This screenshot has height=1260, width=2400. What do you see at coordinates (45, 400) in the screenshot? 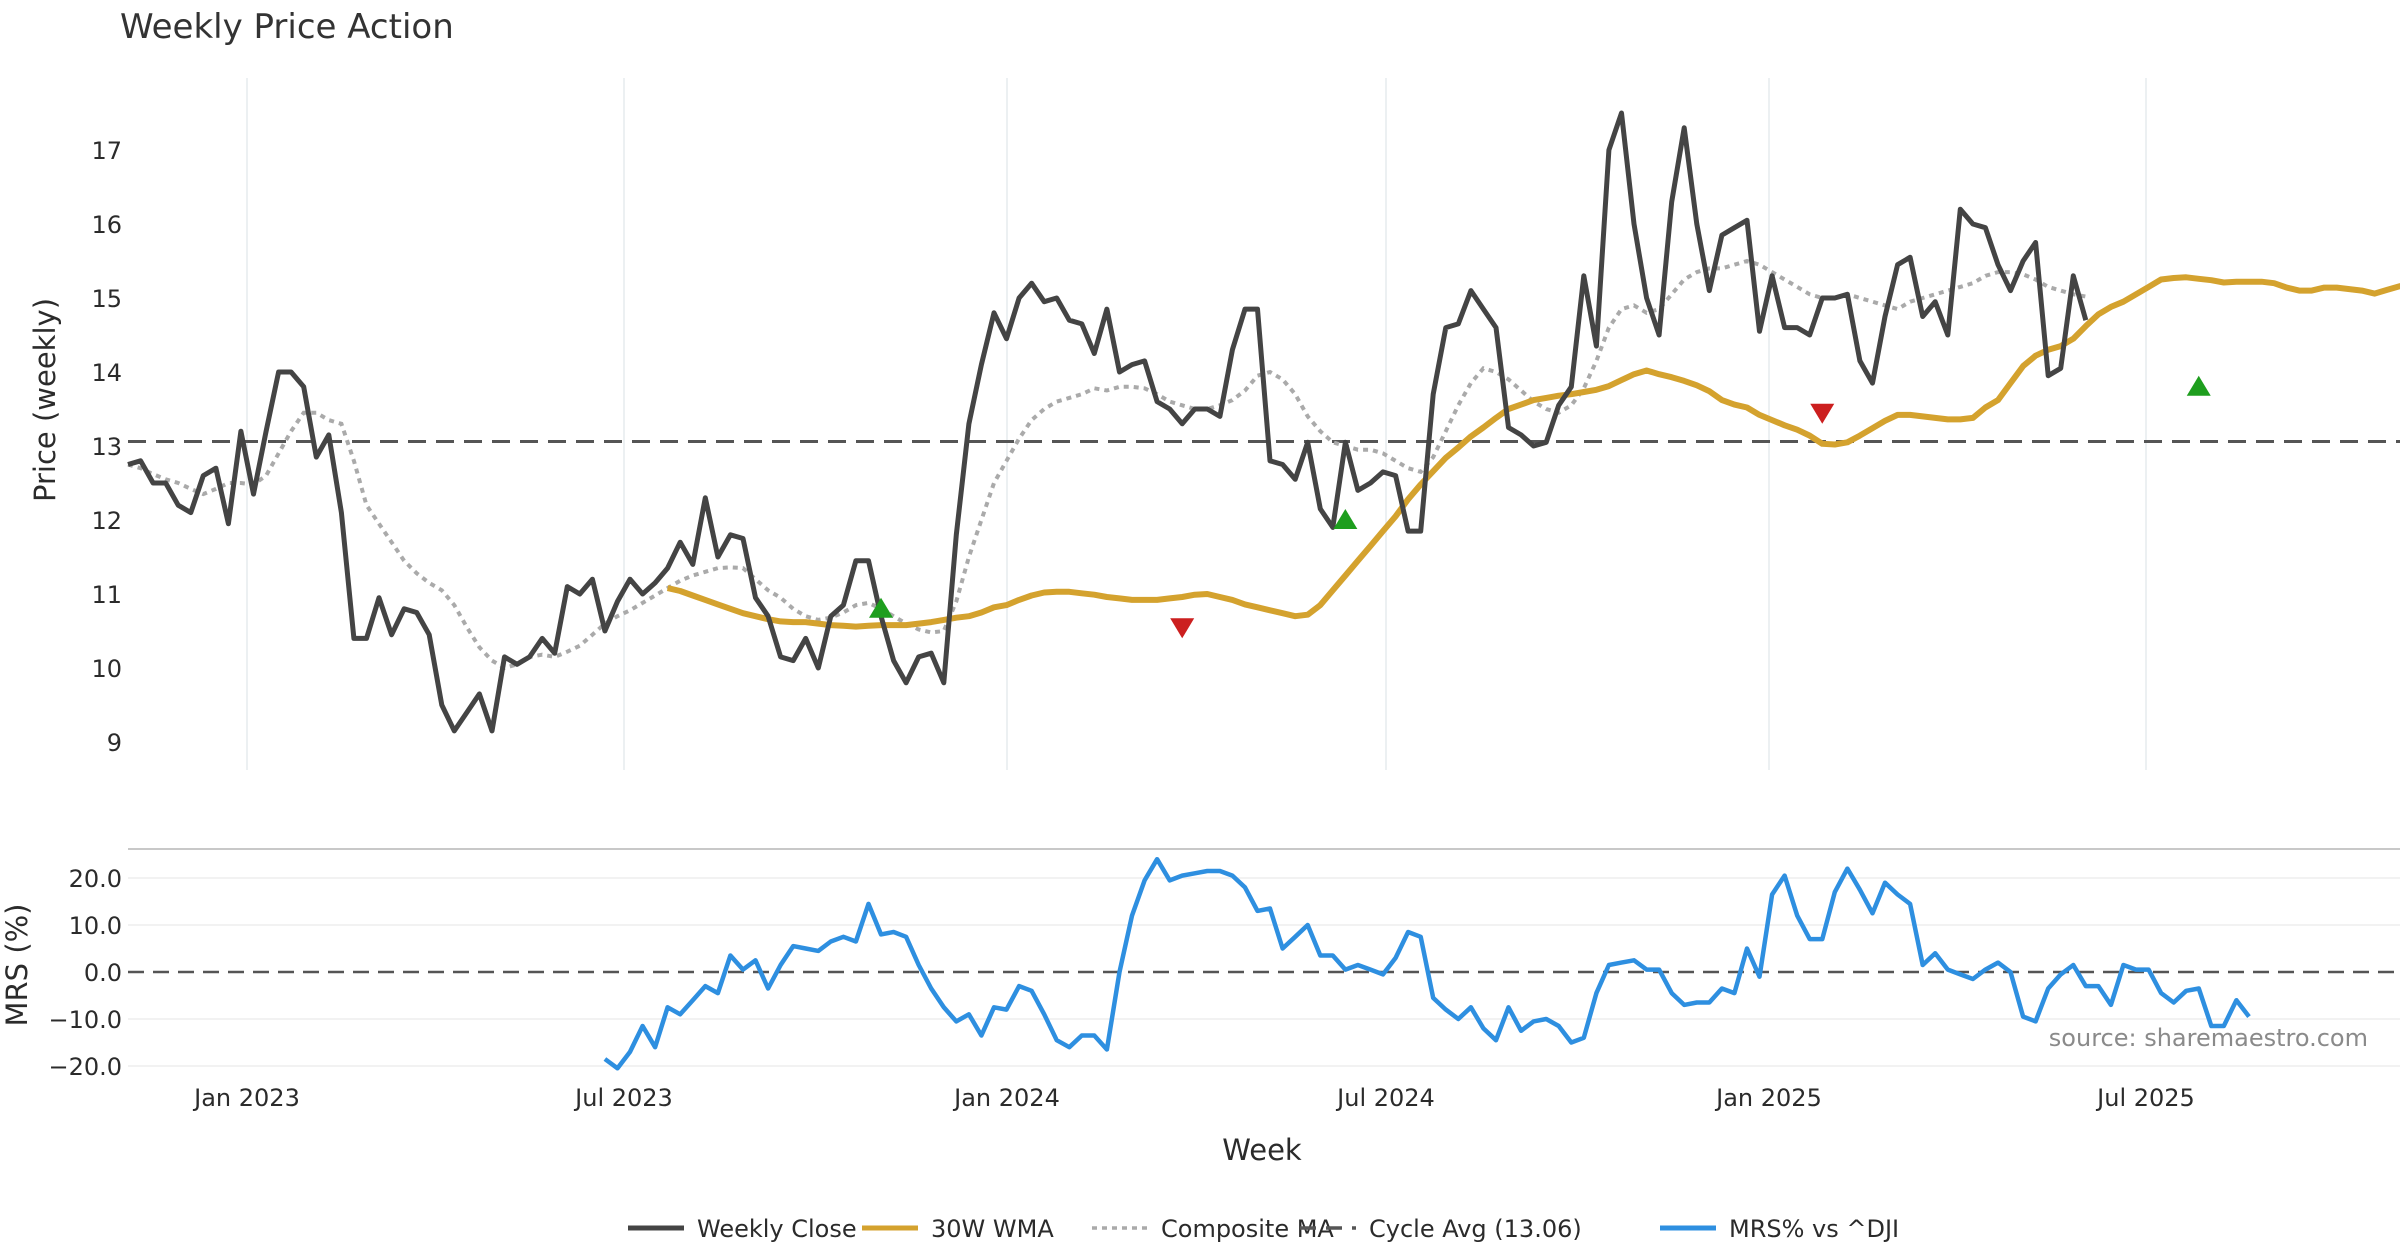
I see `price-y-axis-label: Price (weekly)` at bounding box center [45, 400].